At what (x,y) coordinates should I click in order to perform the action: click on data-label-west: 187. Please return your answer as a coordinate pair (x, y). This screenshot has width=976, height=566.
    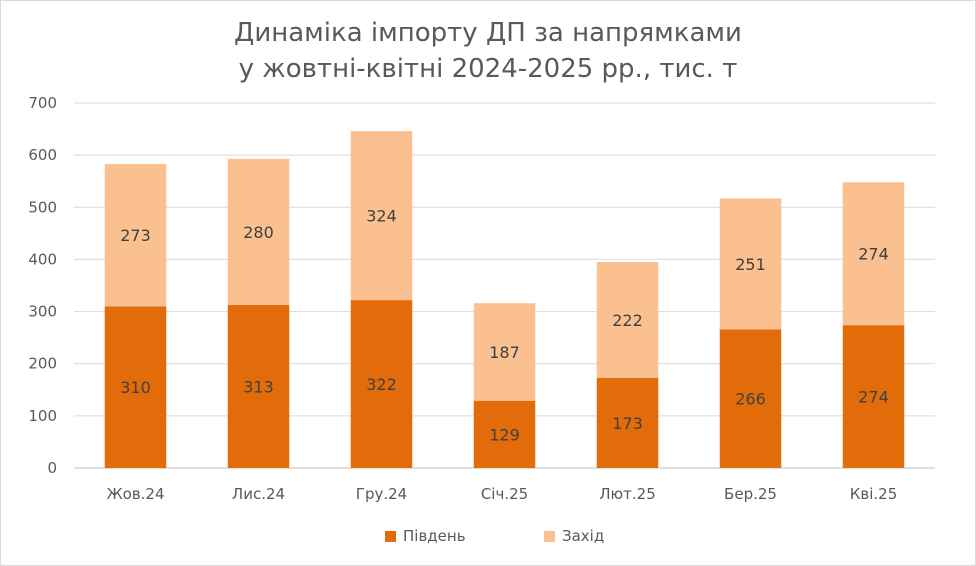
    Looking at the image, I should click on (504, 352).